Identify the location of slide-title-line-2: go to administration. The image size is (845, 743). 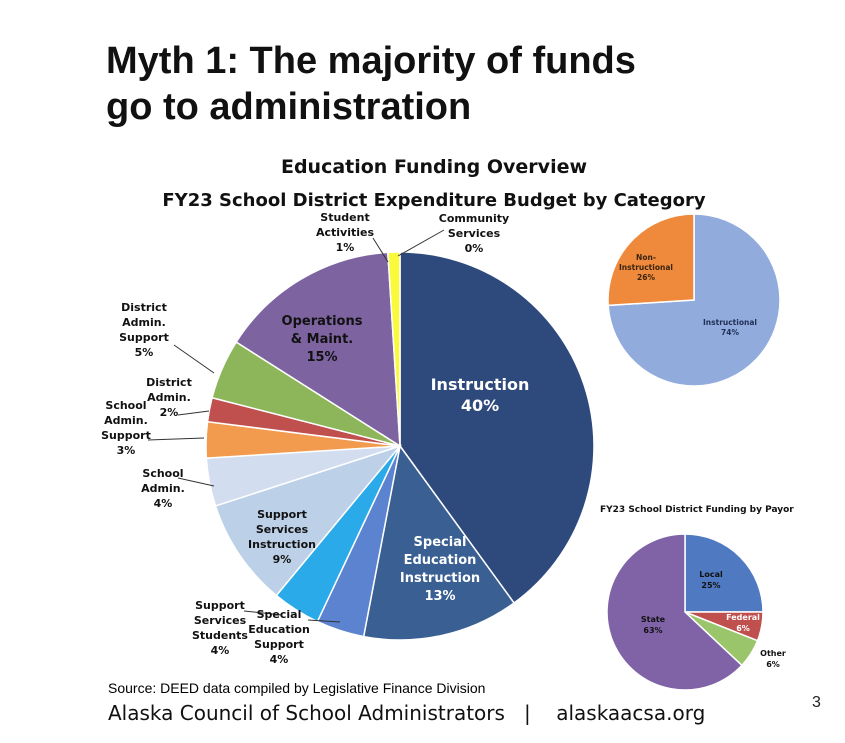
(289, 107).